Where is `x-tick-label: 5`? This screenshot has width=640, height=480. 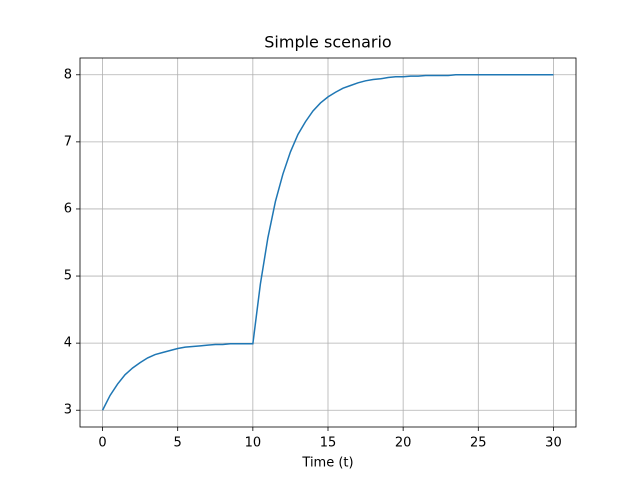
x-tick-label: 5 is located at coordinates (178, 443).